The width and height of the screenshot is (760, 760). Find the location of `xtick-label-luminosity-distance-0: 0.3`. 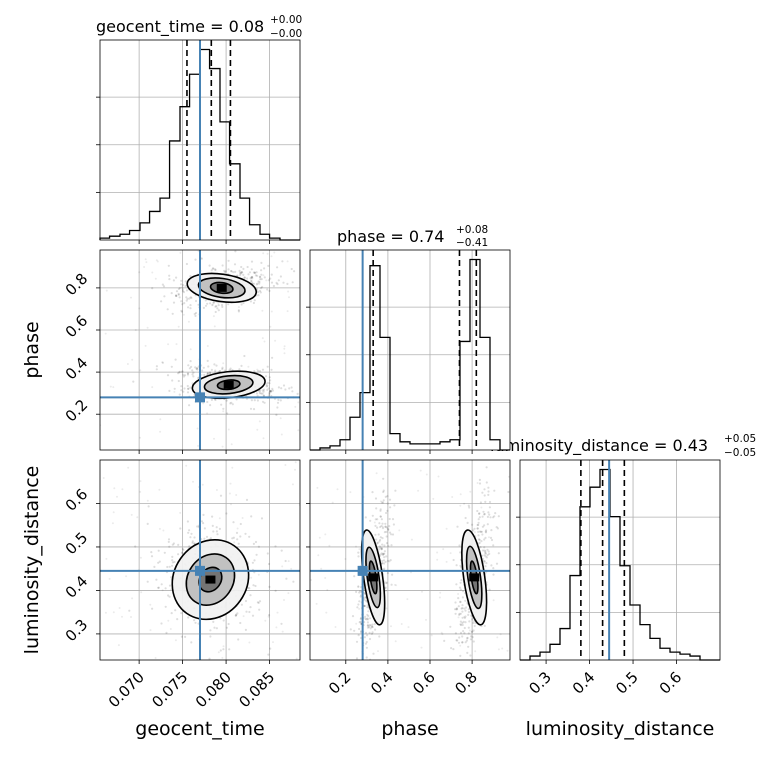

xtick-label-luminosity-distance-0: 0.3 is located at coordinates (540, 683).